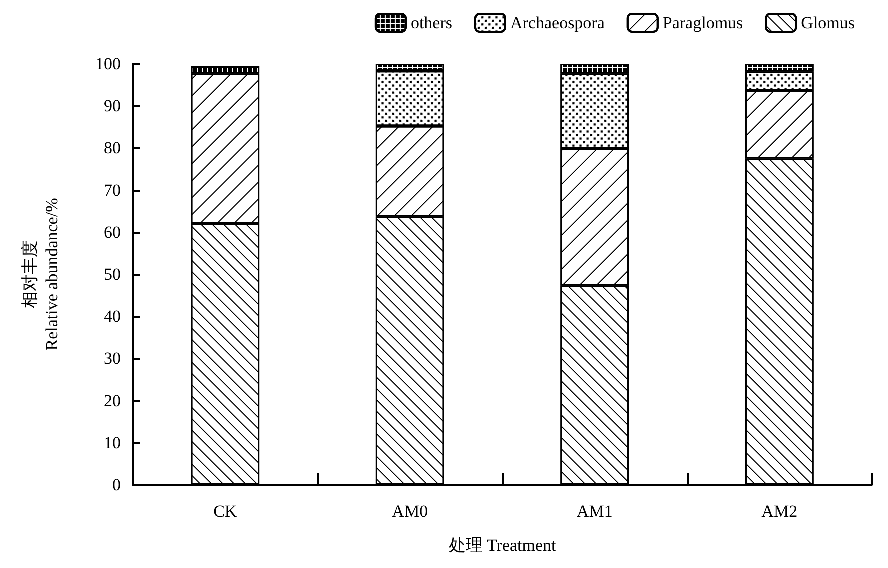 The width and height of the screenshot is (888, 568). I want to click on y-tick-label: 30, so click(112, 358).